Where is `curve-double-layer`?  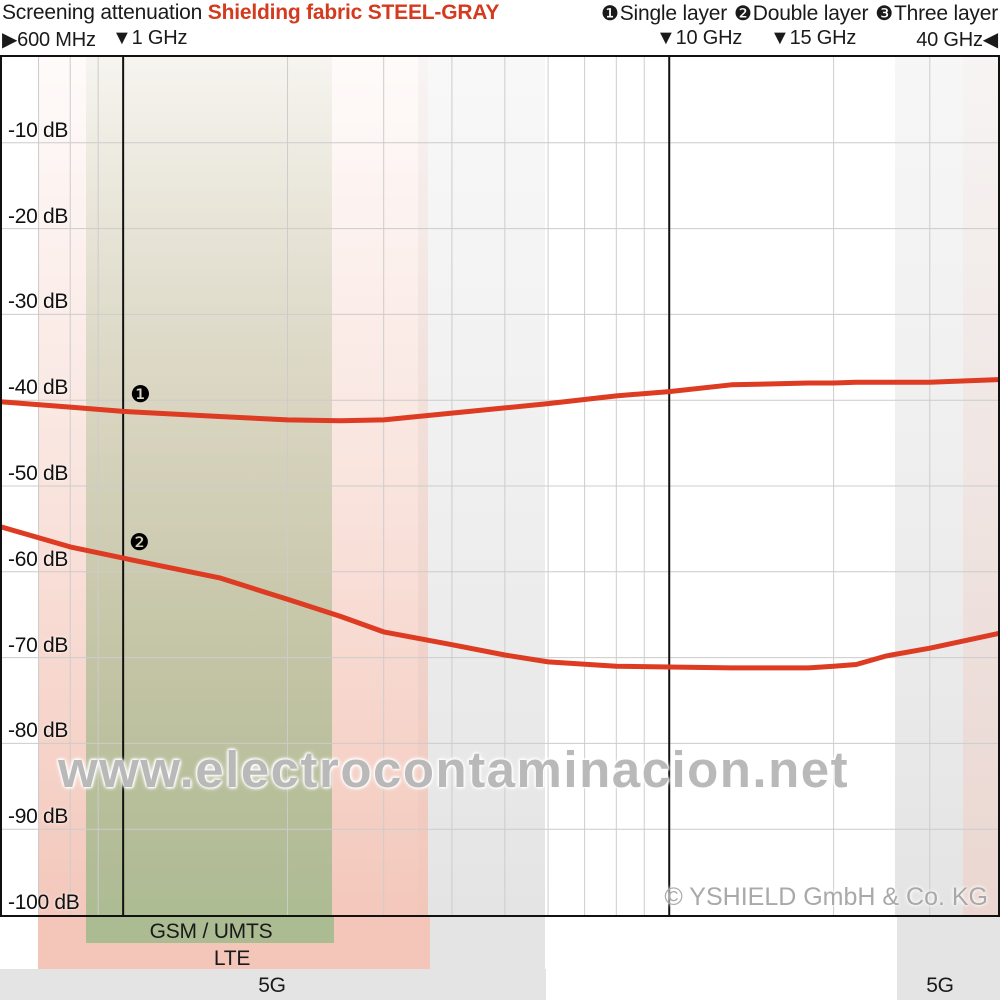 curve-double-layer is located at coordinates (500, 597).